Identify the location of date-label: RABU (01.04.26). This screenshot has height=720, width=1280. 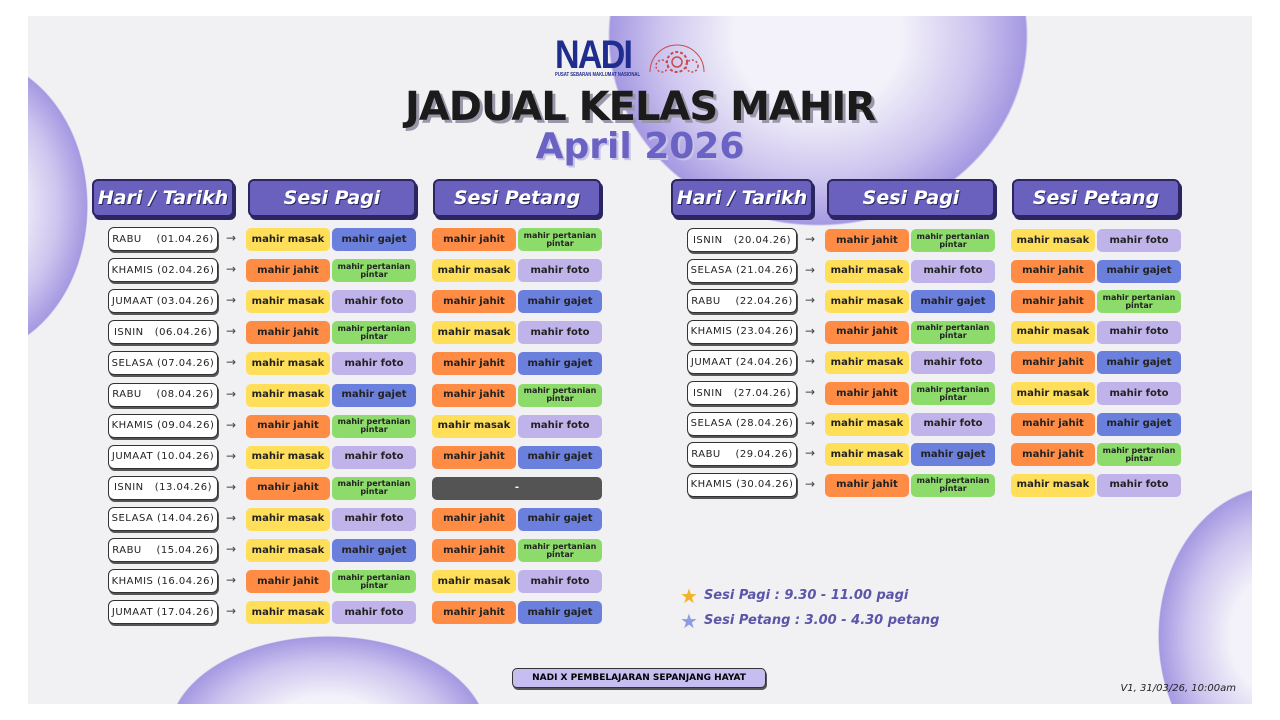
(163, 239).